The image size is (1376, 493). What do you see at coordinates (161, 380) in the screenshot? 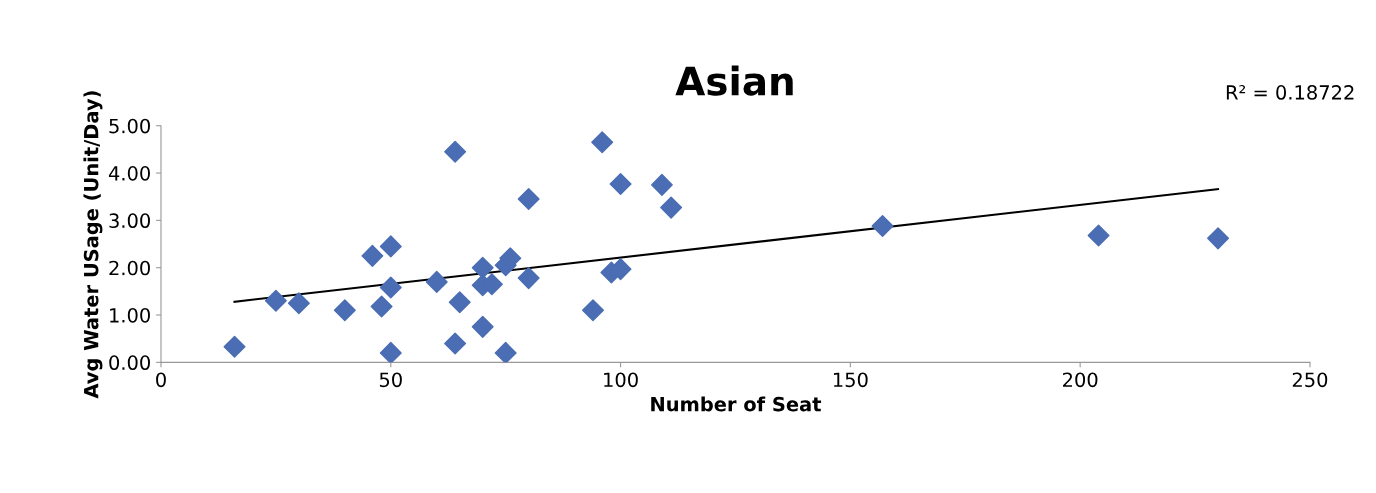
I see `x-tick-label: 0` at bounding box center [161, 380].